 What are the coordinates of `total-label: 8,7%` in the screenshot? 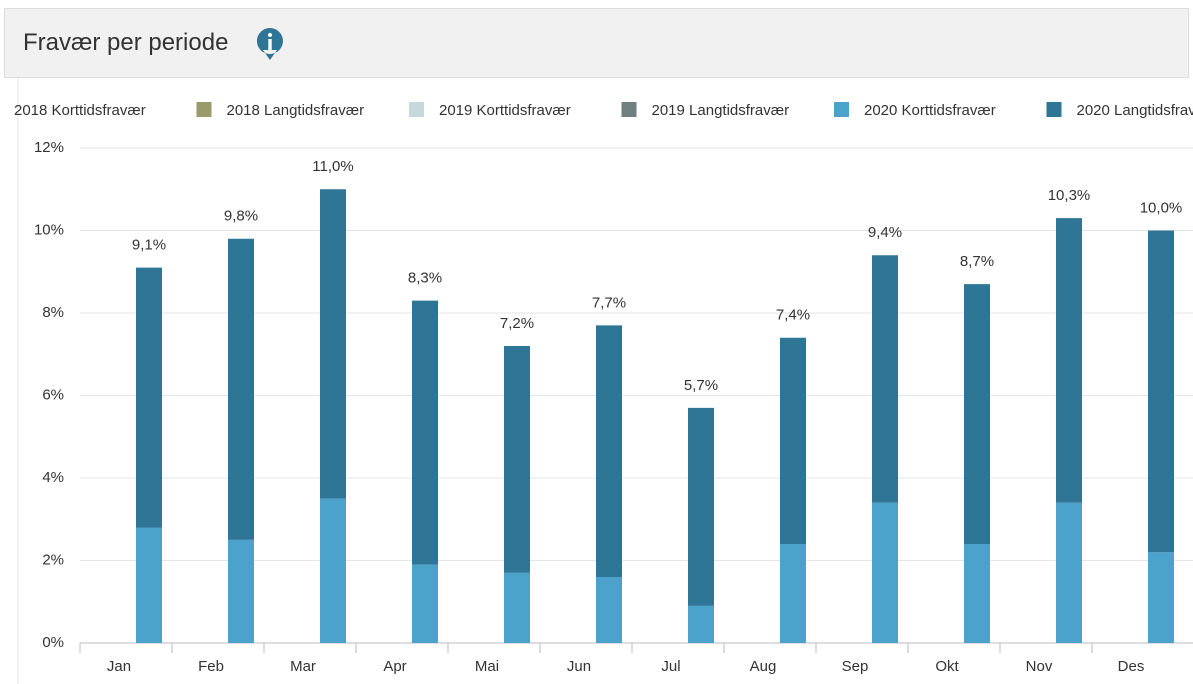 It's located at (977, 261).